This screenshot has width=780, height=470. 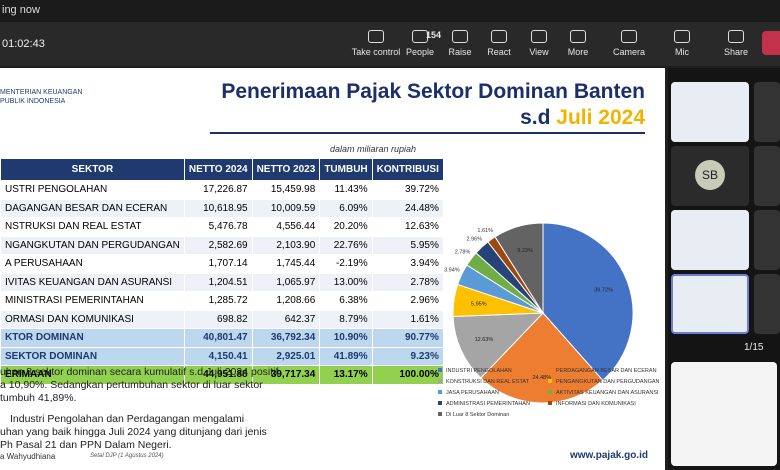 I want to click on leave-button, so click(x=771, y=43).